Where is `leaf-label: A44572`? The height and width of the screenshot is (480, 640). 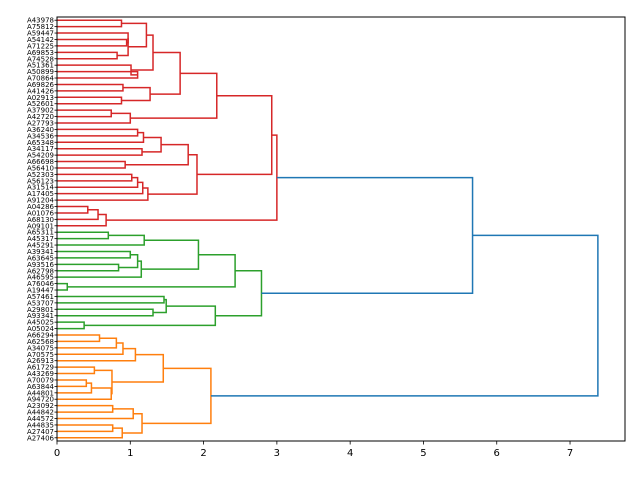
leaf-label: A44572 is located at coordinates (40, 419).